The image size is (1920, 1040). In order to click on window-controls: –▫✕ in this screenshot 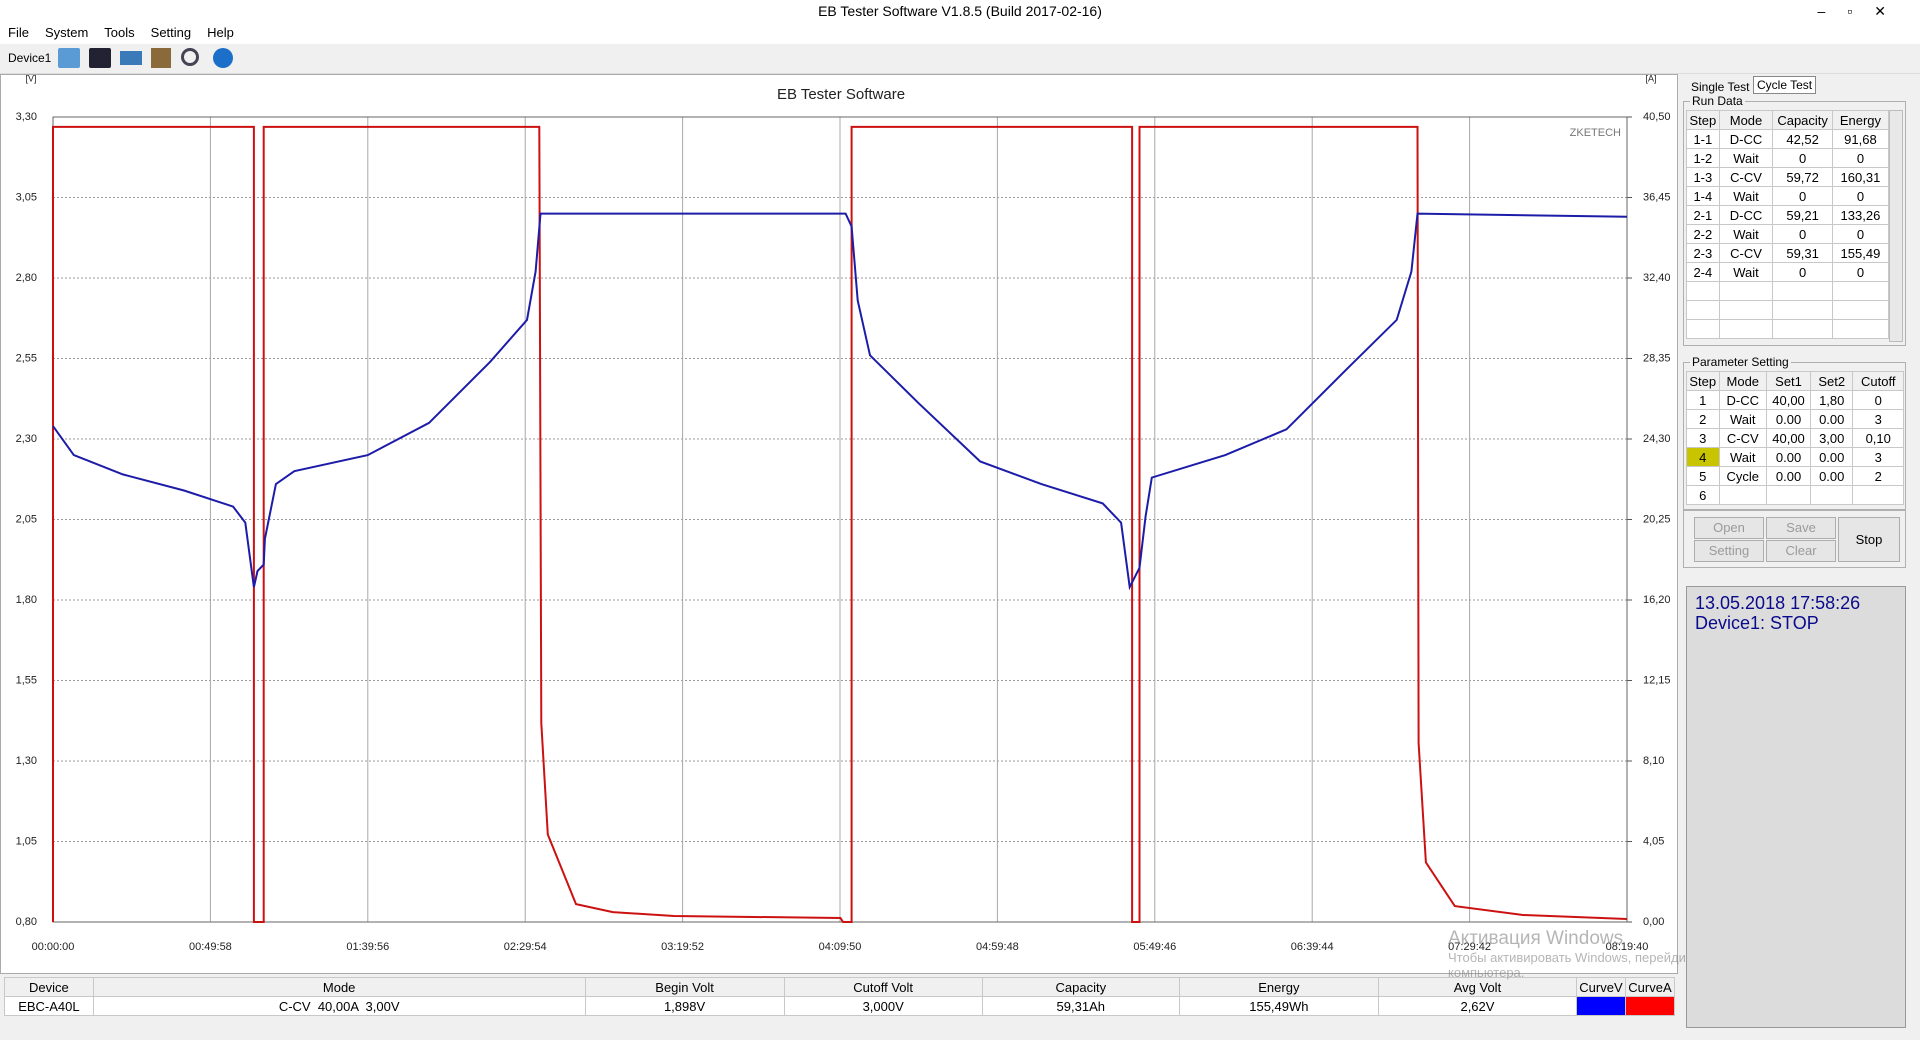, I will do `click(1862, 11)`.